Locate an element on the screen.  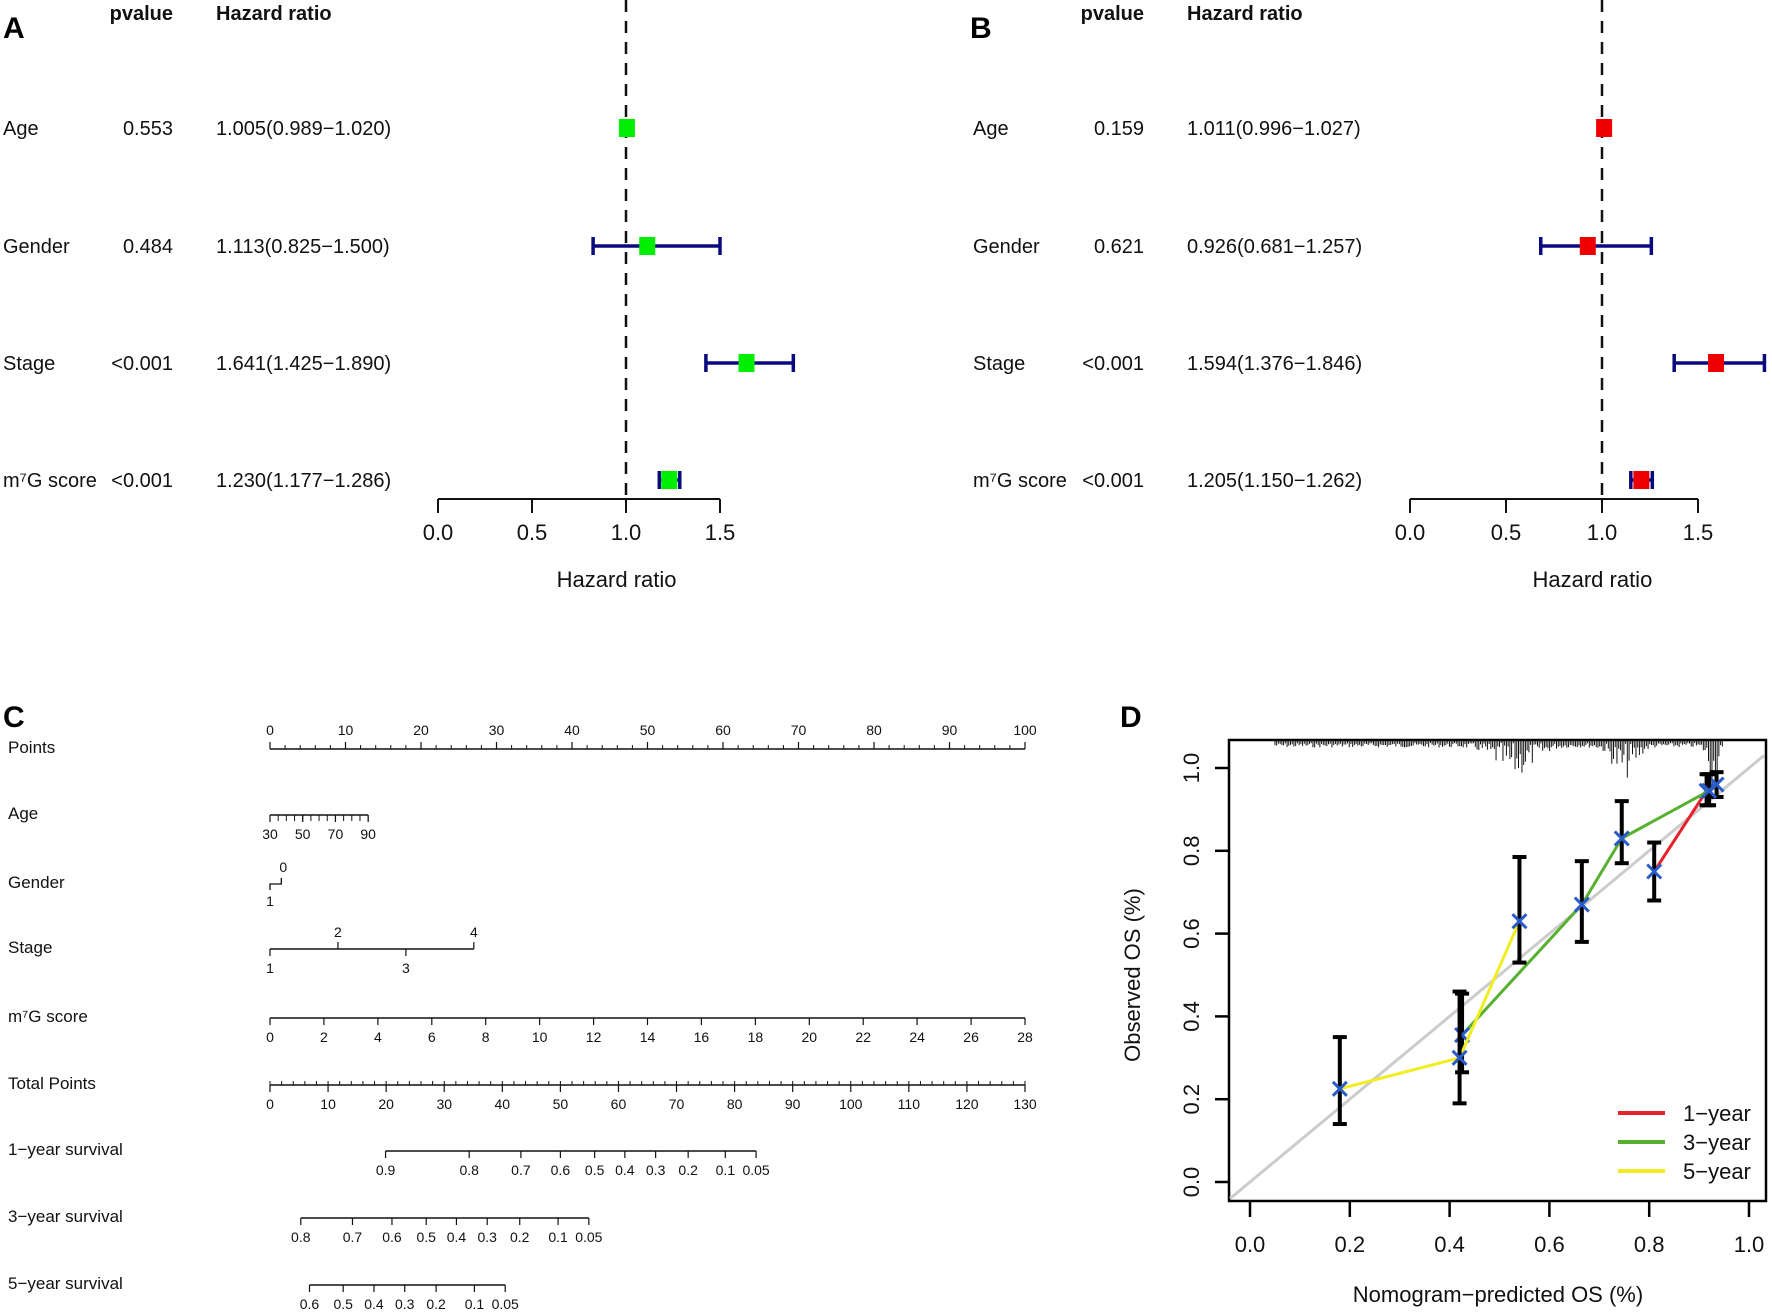
scale-label: Gender is located at coordinates (36, 882).